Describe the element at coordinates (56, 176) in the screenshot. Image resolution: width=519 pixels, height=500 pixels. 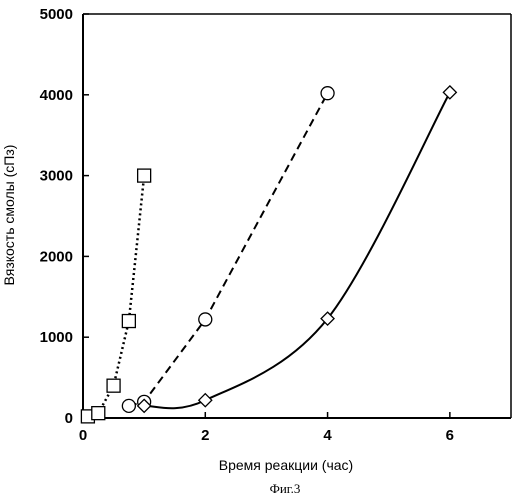
I see `y-tick-label: 3000` at that location.